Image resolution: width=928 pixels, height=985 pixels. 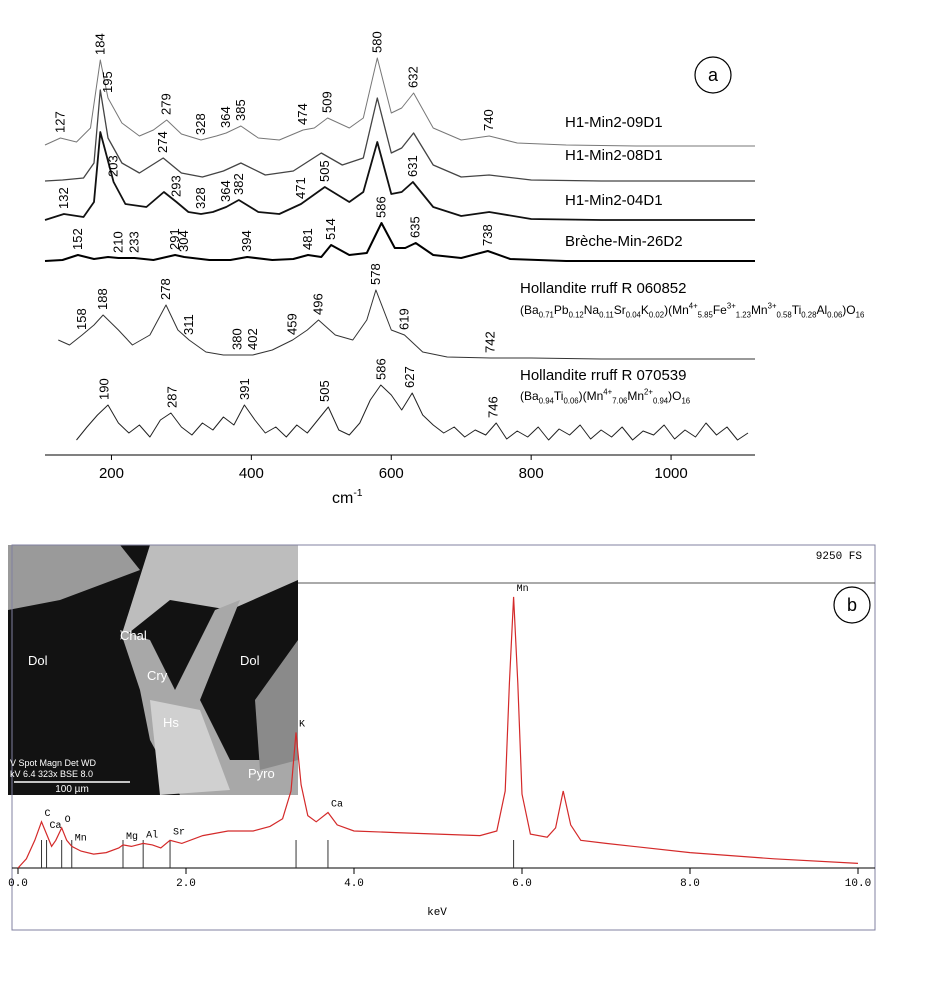 What do you see at coordinates (240, 110) in the screenshot?
I see `peak-label: 385` at bounding box center [240, 110].